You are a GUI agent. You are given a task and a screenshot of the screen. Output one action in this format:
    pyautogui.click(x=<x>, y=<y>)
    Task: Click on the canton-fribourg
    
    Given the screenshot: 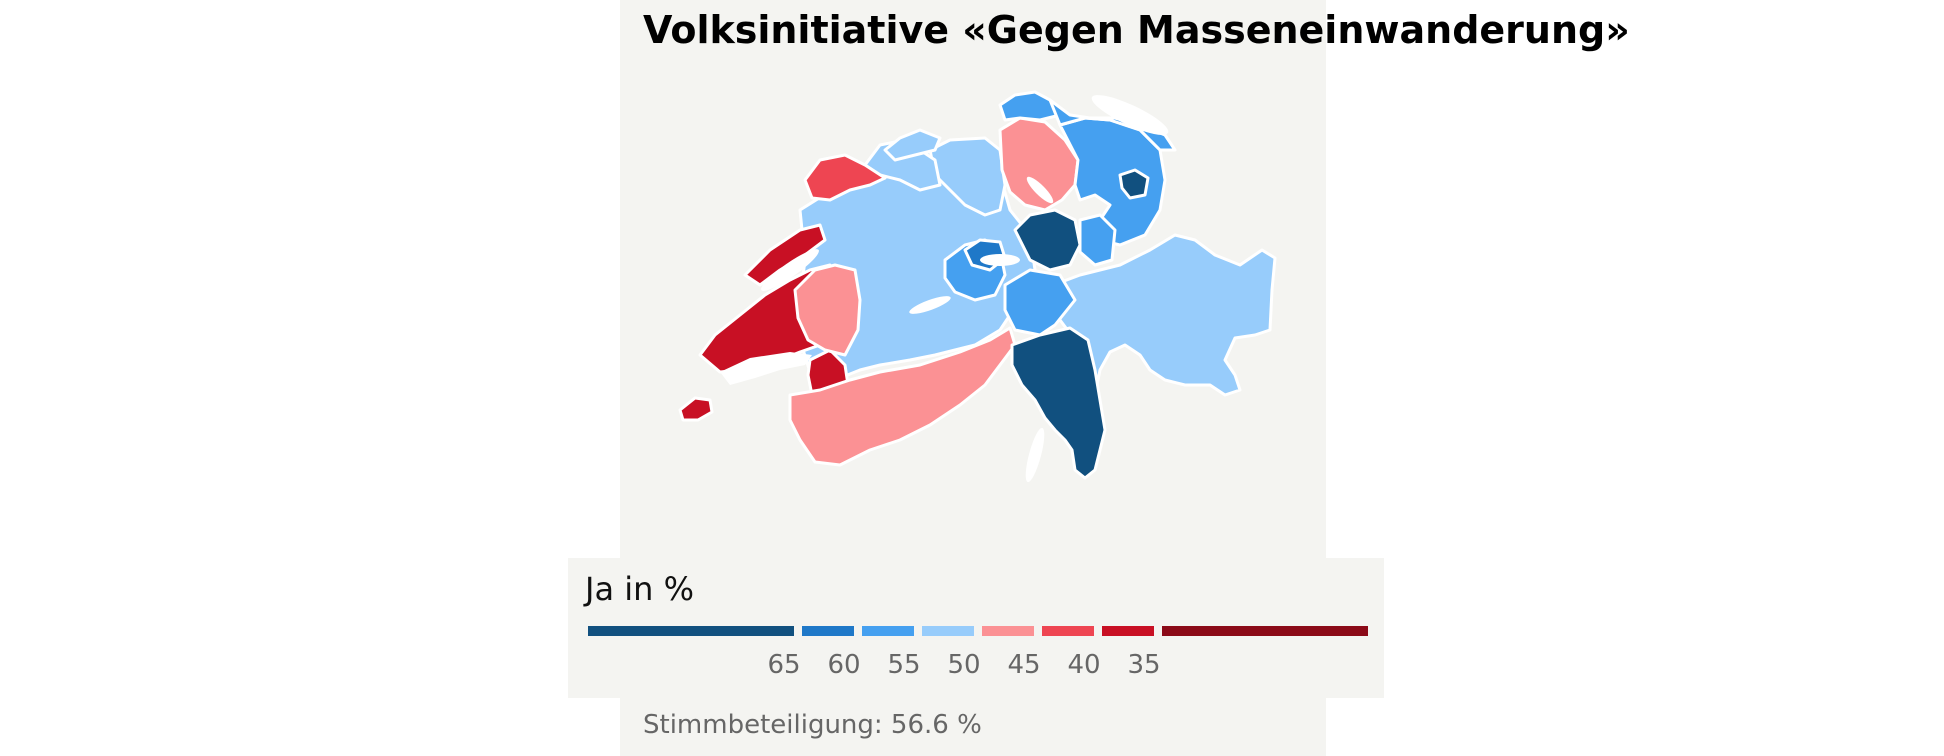 What is the action you would take?
    pyautogui.click(x=827, y=310)
    